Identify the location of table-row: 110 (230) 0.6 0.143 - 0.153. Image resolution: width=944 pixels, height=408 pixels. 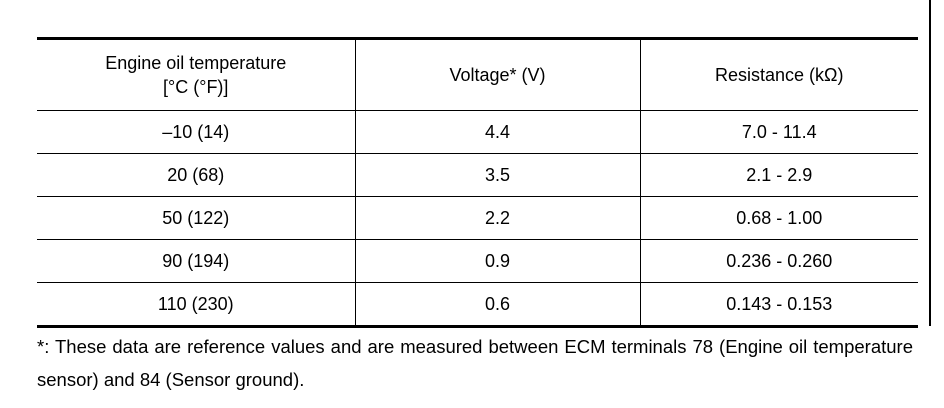
(477, 305).